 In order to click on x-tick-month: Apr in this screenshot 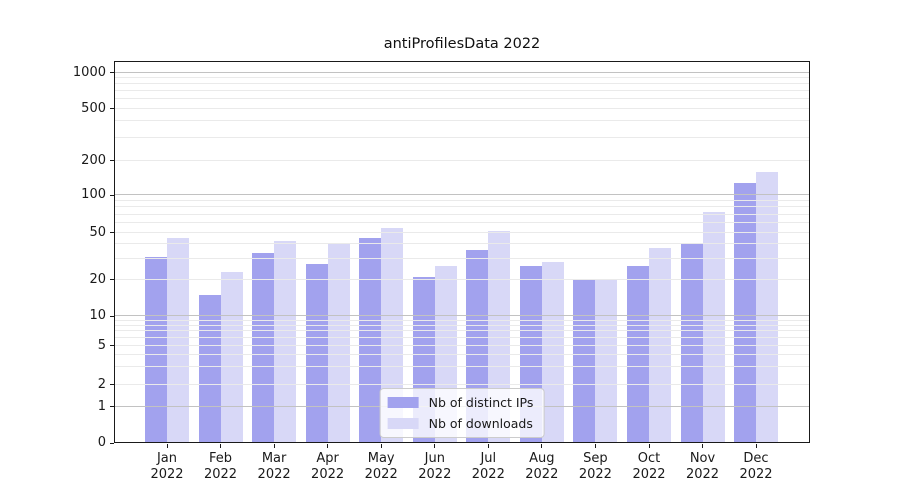, I will do `click(327, 458)`.